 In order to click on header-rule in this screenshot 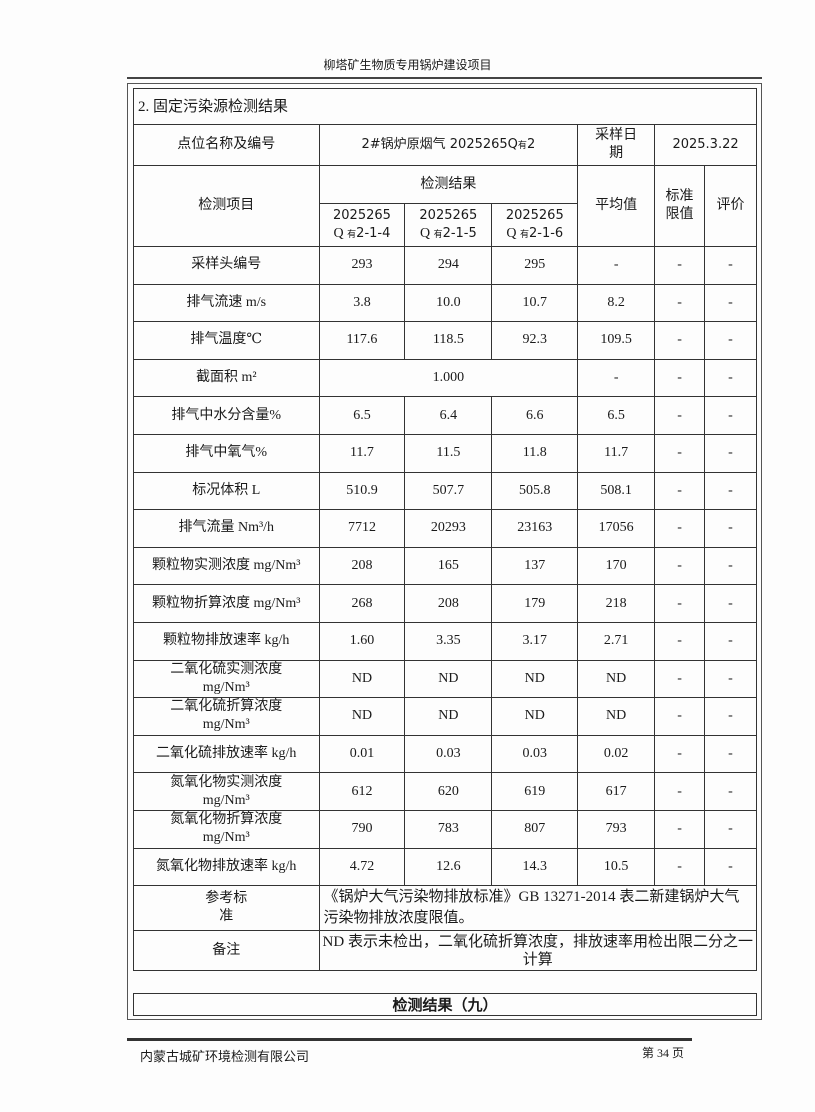, I will do `click(444, 78)`.